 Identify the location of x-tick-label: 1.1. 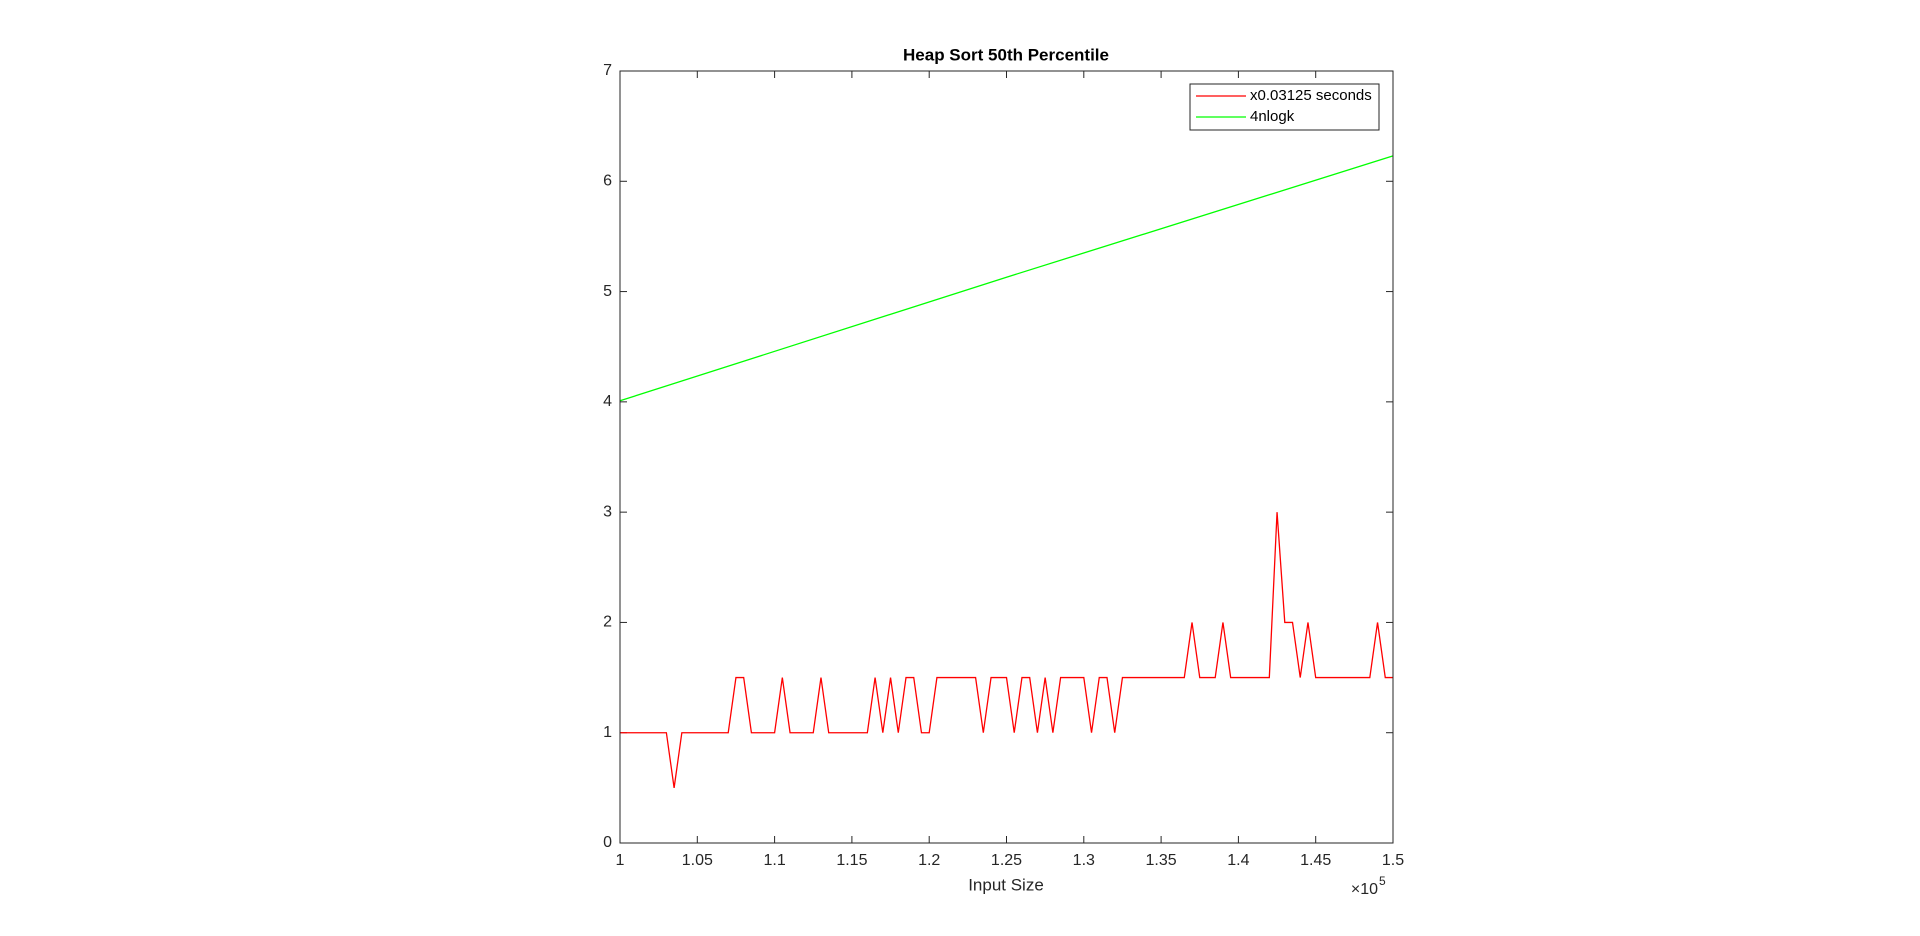
(774, 860).